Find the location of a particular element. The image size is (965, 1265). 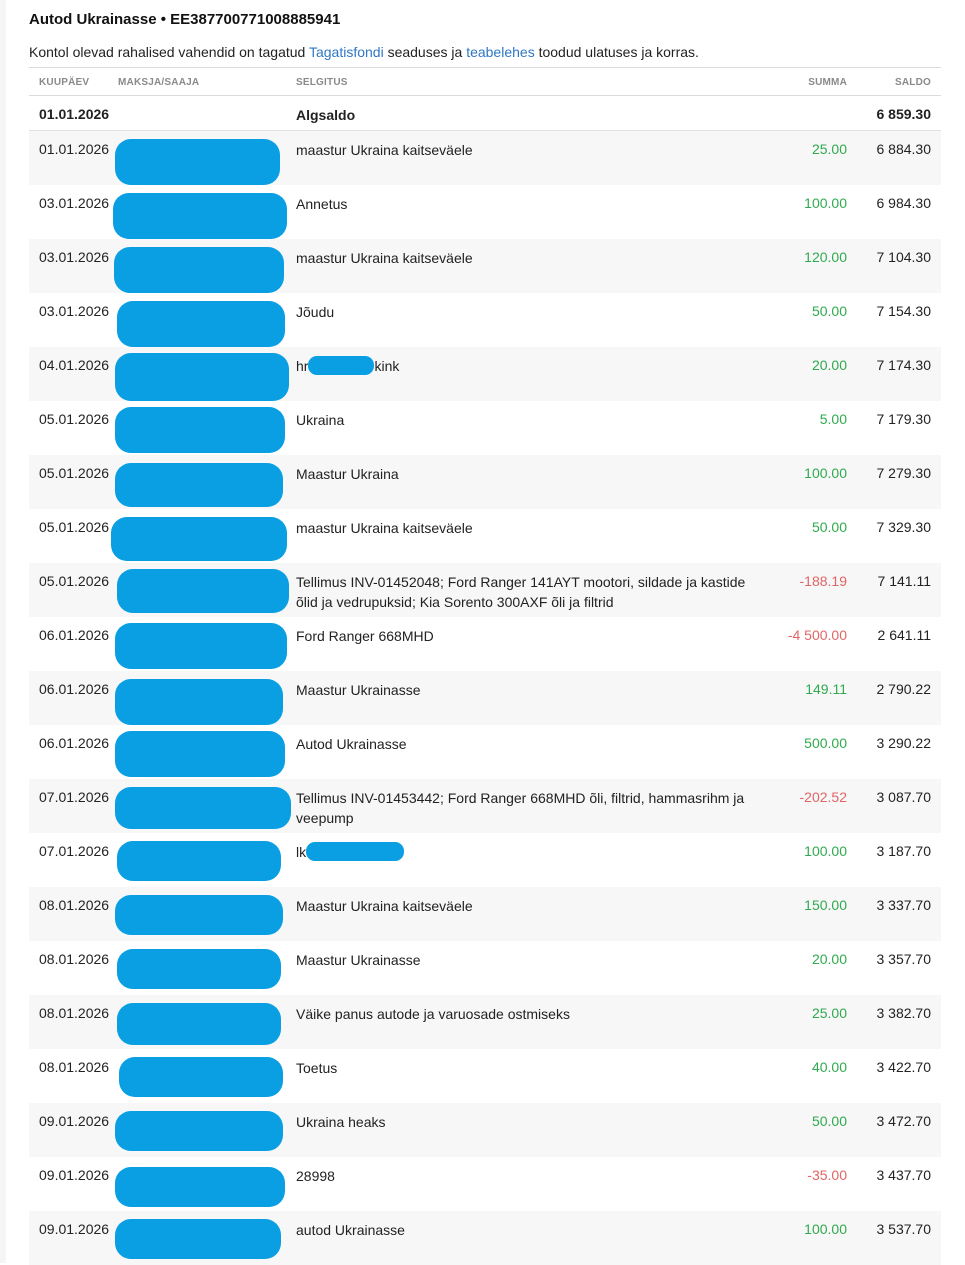

notice-text-middle: seaduses ja is located at coordinates (425, 52).